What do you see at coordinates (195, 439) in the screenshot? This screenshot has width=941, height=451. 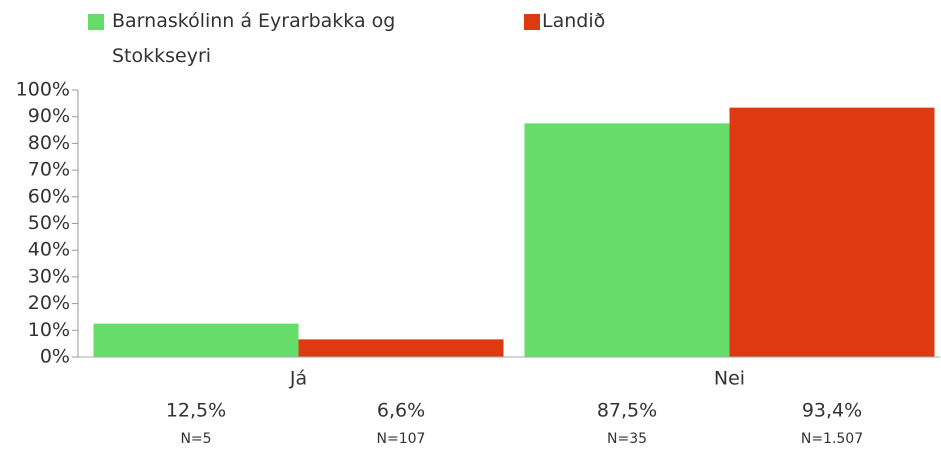 I see `n-label: N=5` at bounding box center [195, 439].